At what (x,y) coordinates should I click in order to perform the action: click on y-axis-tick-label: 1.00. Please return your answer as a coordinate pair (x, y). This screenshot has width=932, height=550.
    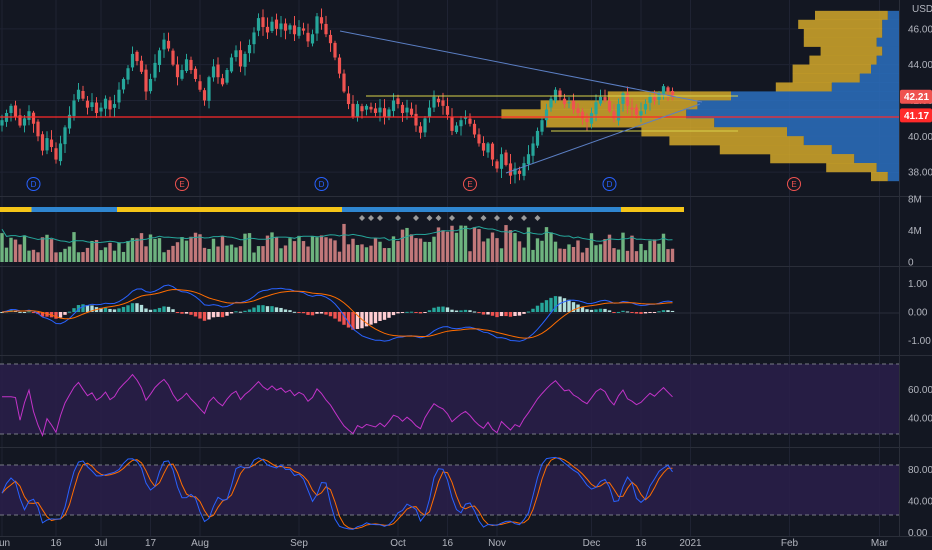
    Looking at the image, I should click on (918, 284).